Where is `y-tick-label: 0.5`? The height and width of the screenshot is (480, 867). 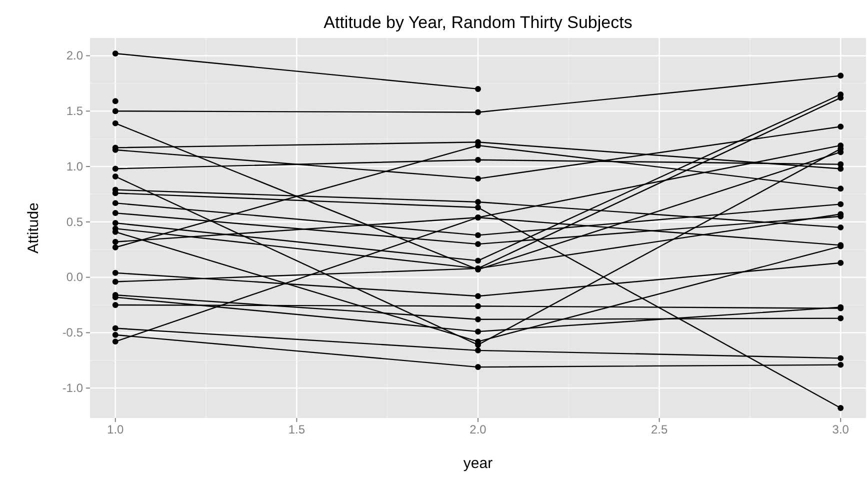
y-tick-label: 0.5 is located at coordinates (75, 221).